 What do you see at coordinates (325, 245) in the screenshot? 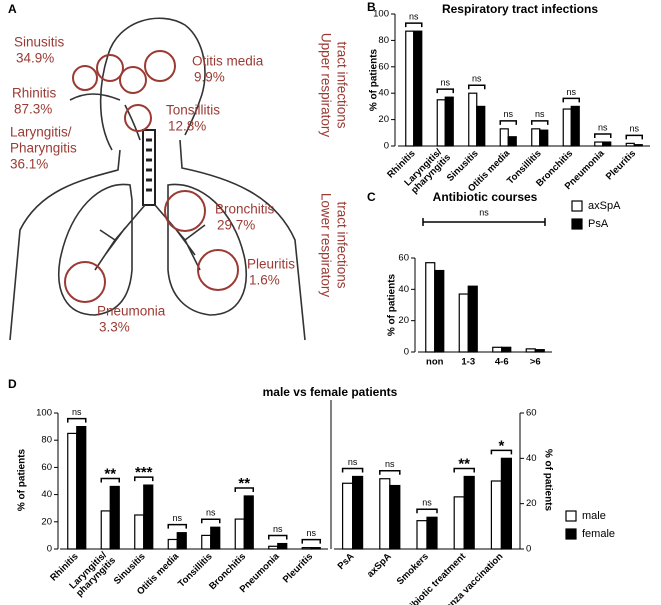
I see `group-label: Lower respiratory` at bounding box center [325, 245].